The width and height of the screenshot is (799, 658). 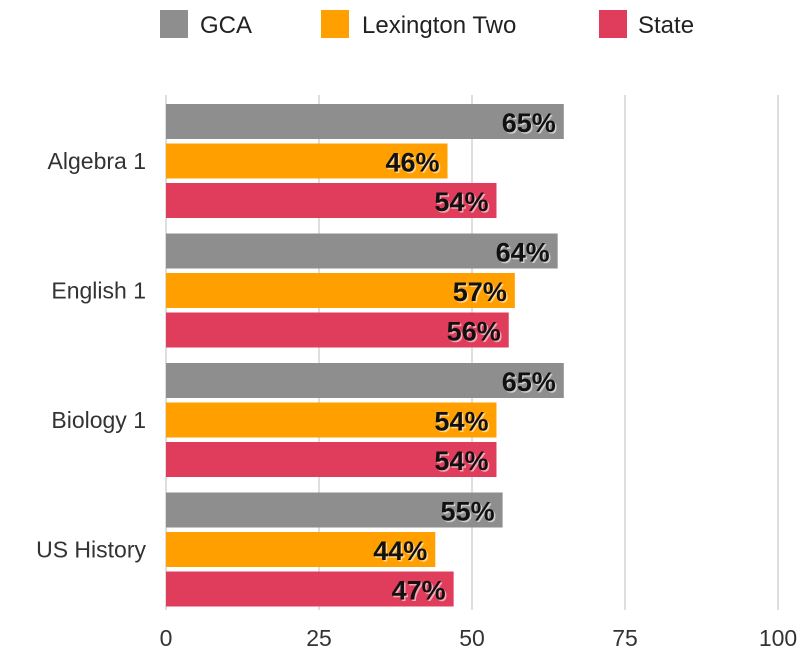 I want to click on legend-label: GCA, so click(x=226, y=25).